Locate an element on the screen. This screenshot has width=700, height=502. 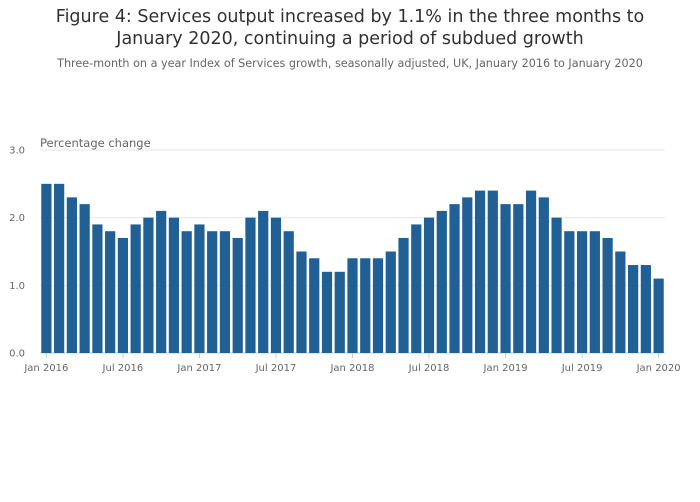
x-tick-label: Jan 2018 is located at coordinates (351, 368).